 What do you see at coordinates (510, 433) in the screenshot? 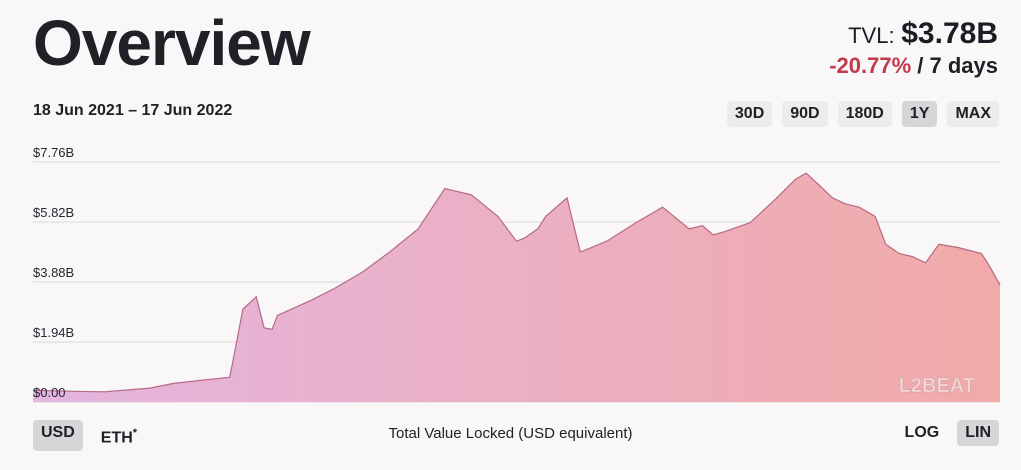
I see `chart-caption: Total Value Locked (USD equivalent)` at bounding box center [510, 433].